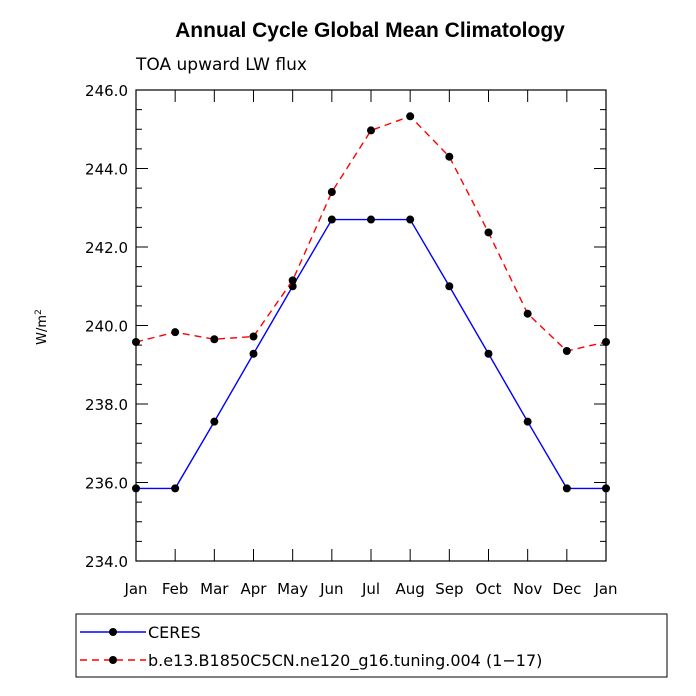 This screenshot has height=696, width=696. What do you see at coordinates (106, 170) in the screenshot?
I see `y-tick-label: 244.0` at bounding box center [106, 170].